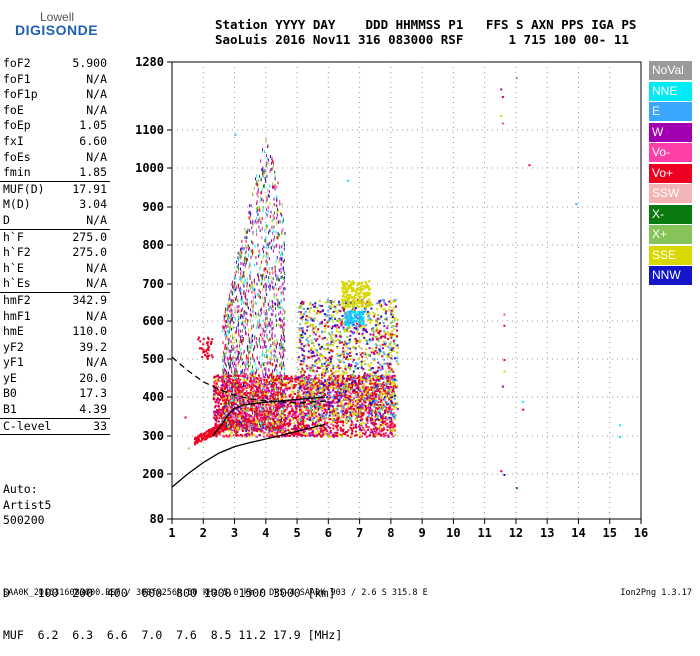 This screenshot has width=700, height=656. What do you see at coordinates (153, 245) in the screenshot?
I see `y-tick-label: 800` at bounding box center [153, 245].